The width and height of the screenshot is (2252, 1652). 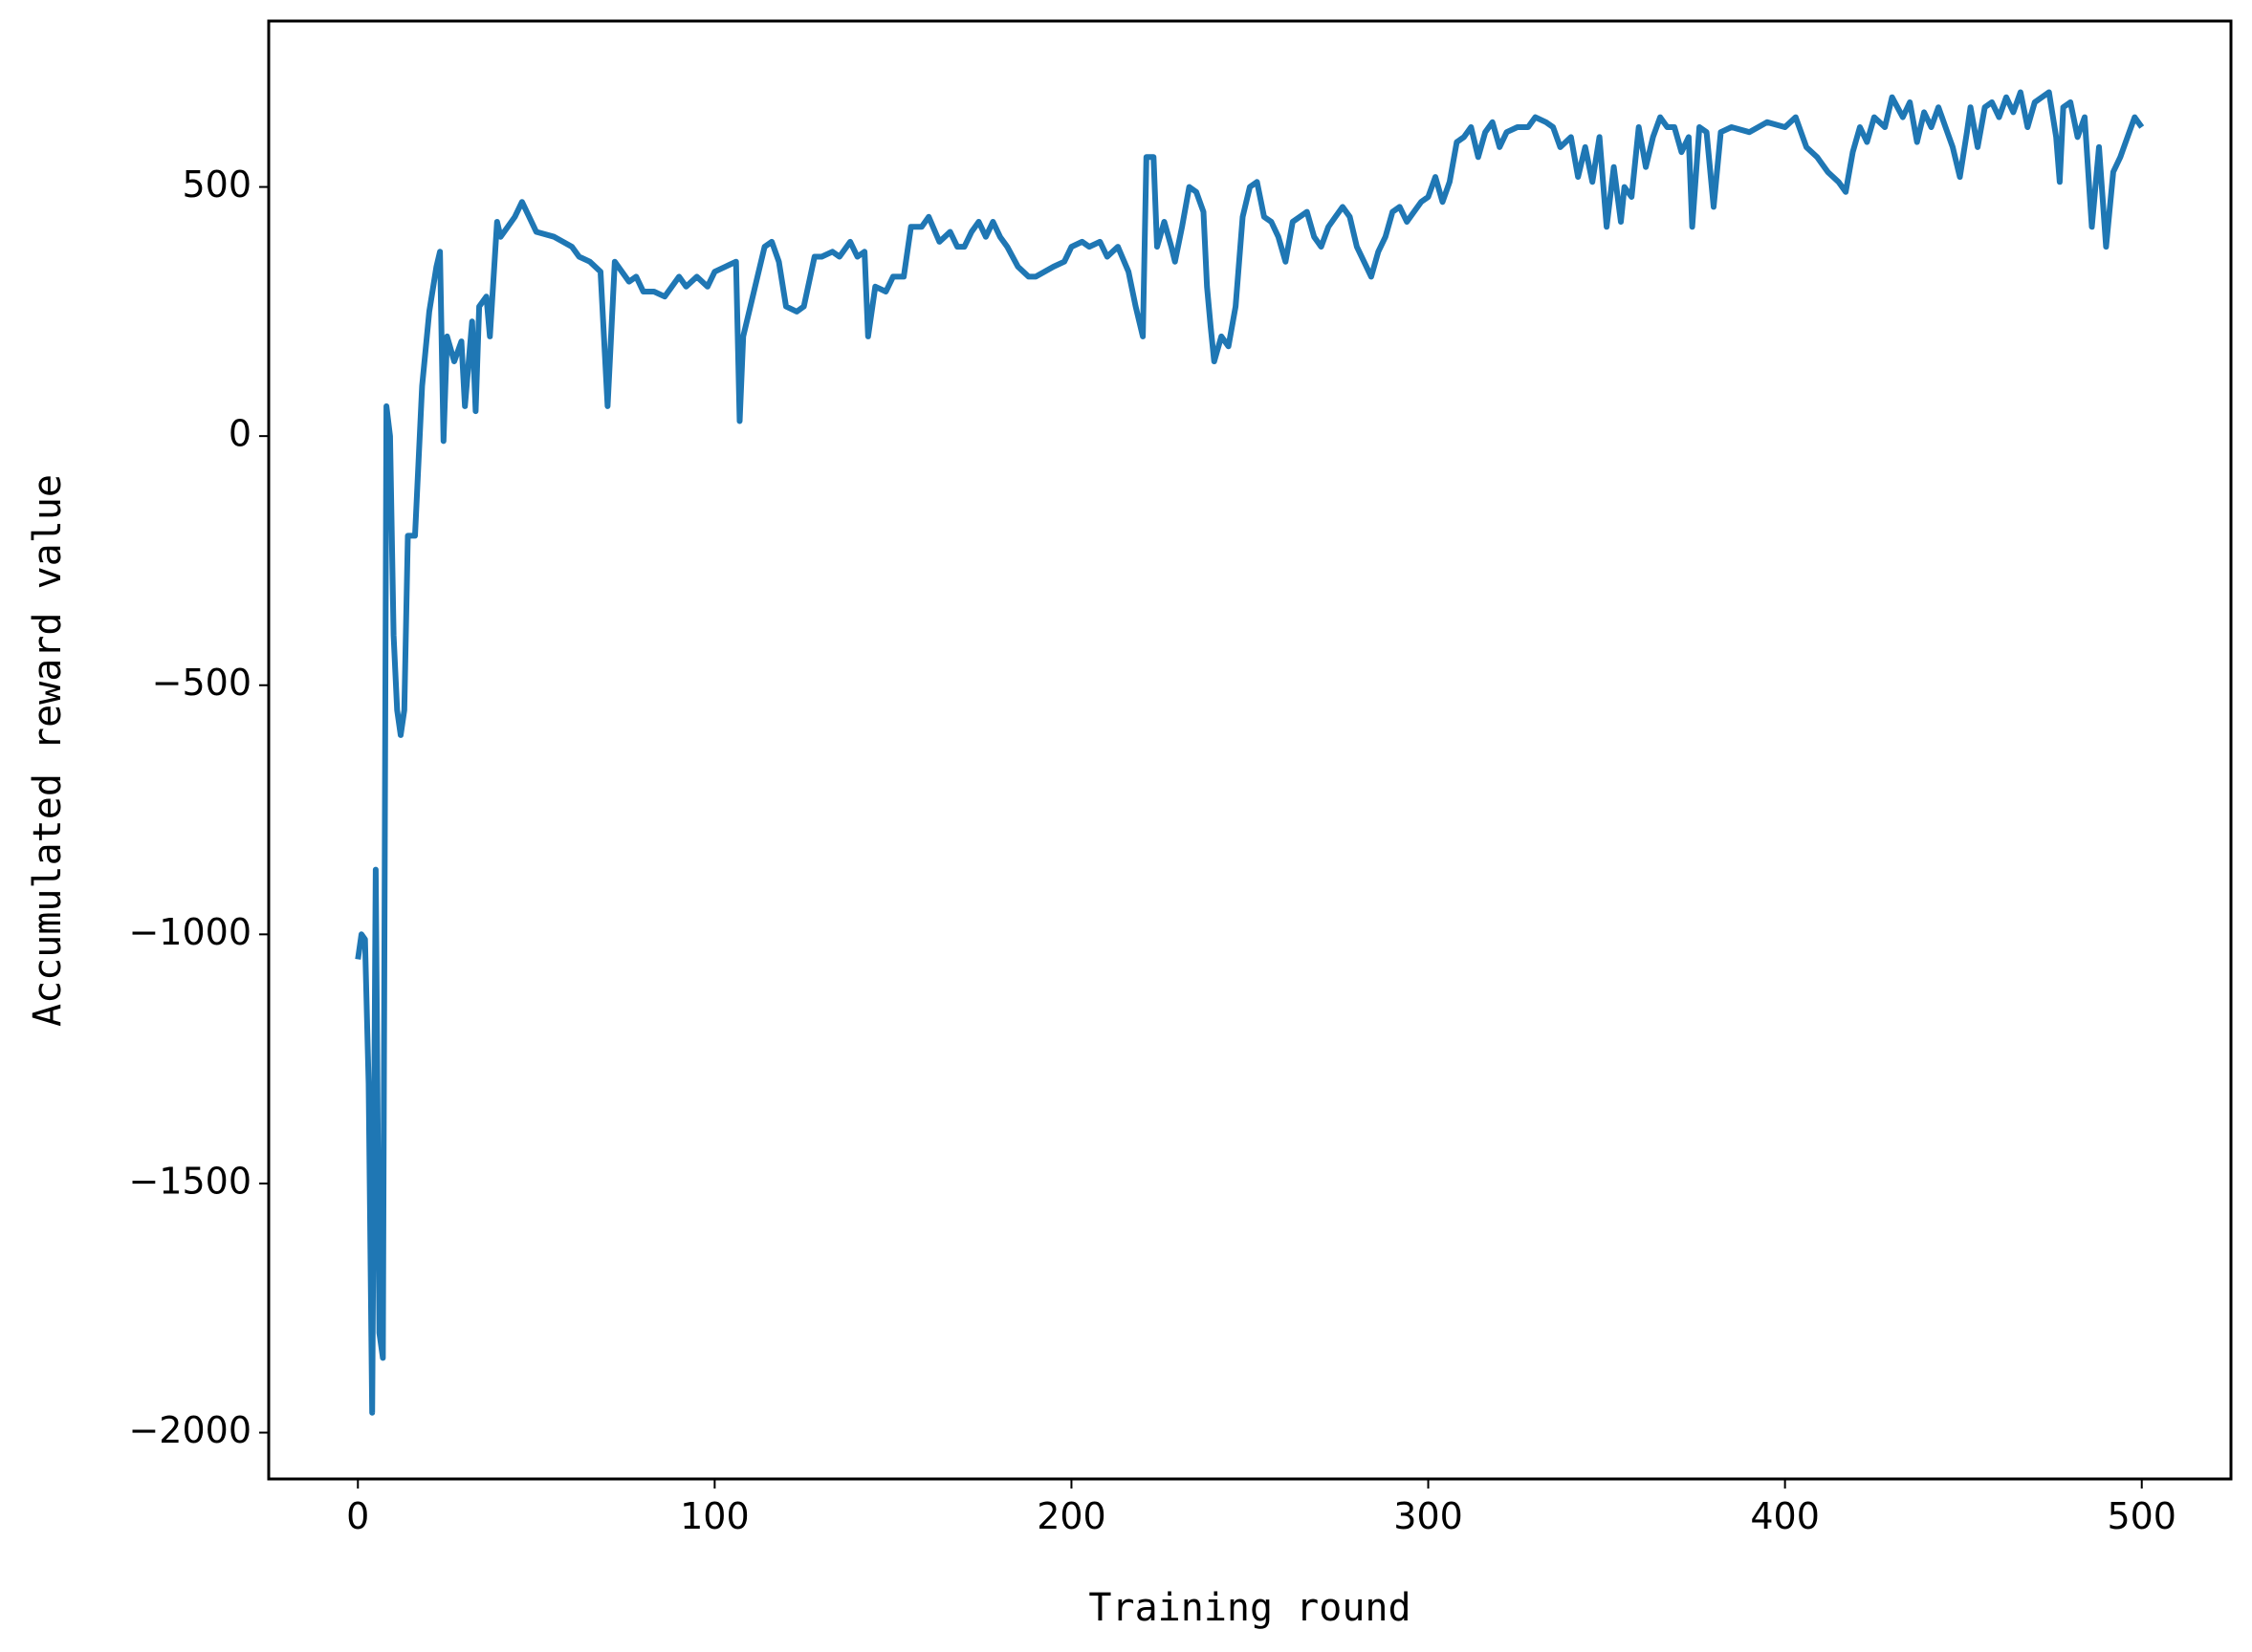 I want to click on x-tick-label: 400, so click(x=1785, y=1516).